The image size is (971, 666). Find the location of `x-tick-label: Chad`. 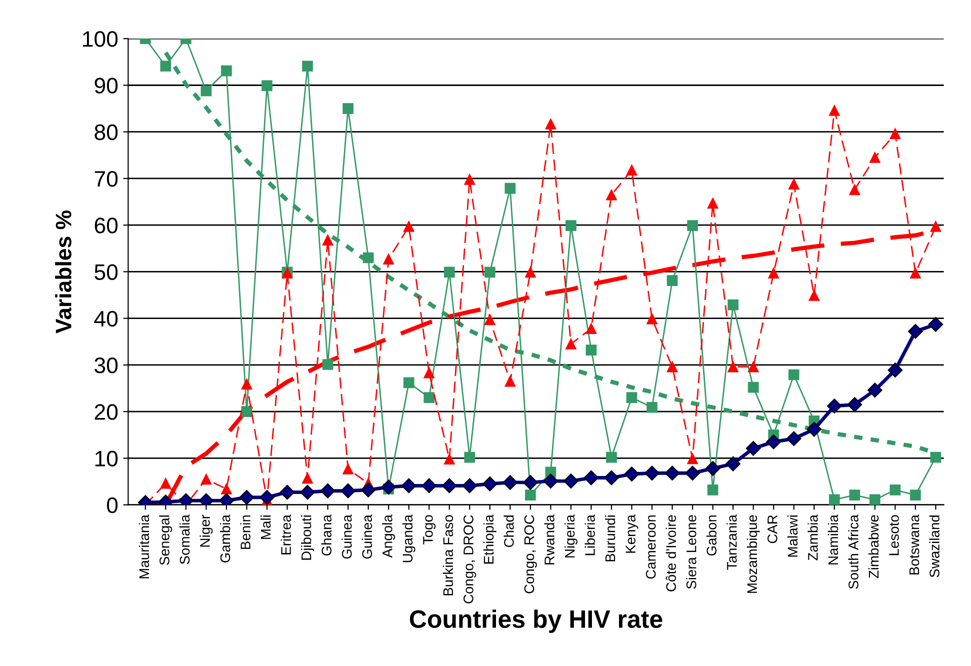

x-tick-label: Chad is located at coordinates (509, 531).